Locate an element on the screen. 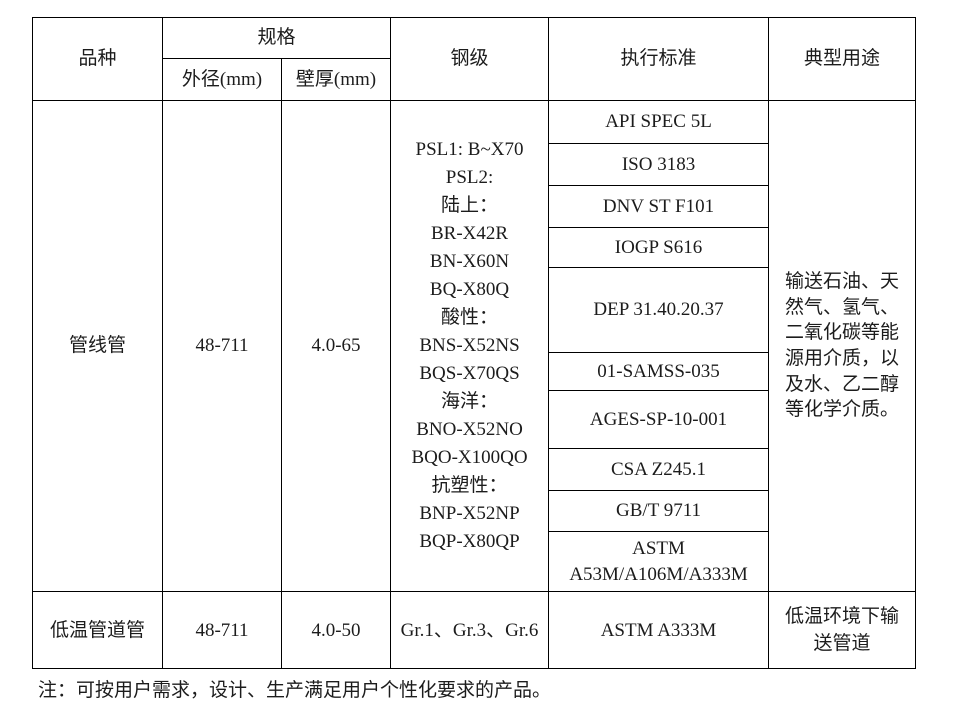  cell-od-linepipe: 48-711 is located at coordinates (222, 346).